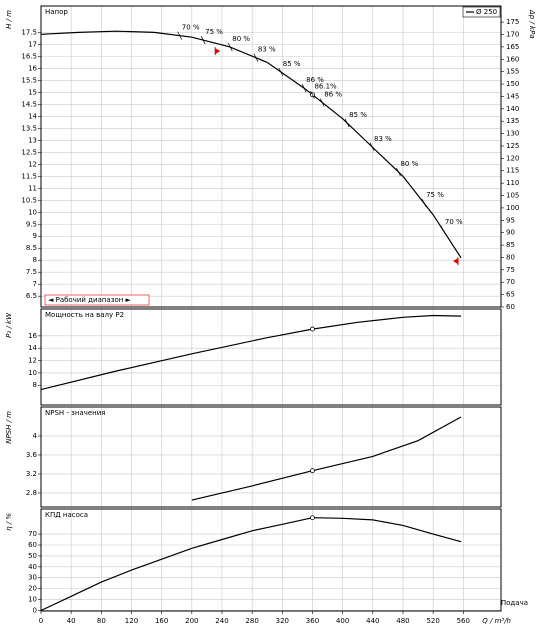  Describe the element at coordinates (342, 621) in the screenshot. I see `x-tick-label: 400` at that location.